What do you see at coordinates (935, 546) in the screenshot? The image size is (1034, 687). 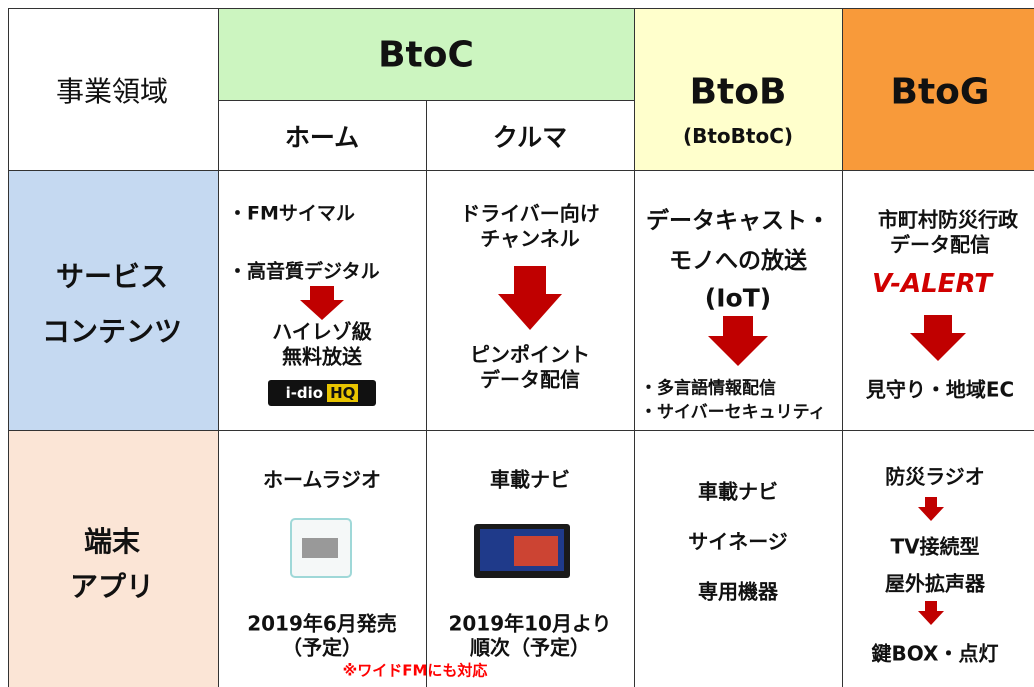 I see `device-item: TV接続型` at bounding box center [935, 546].